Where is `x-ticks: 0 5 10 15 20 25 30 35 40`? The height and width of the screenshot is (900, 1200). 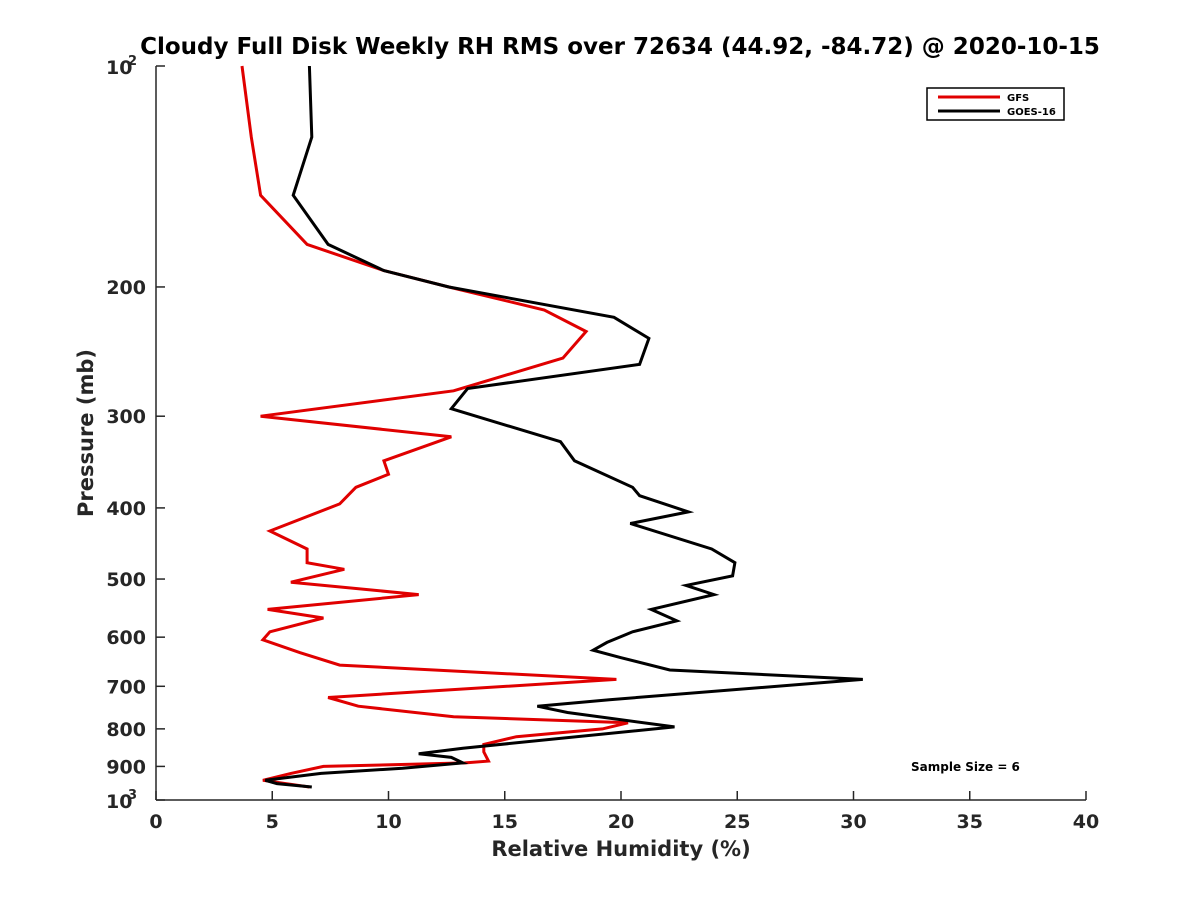
x-ticks: 0 5 10 15 20 25 30 35 40 is located at coordinates (624, 812).